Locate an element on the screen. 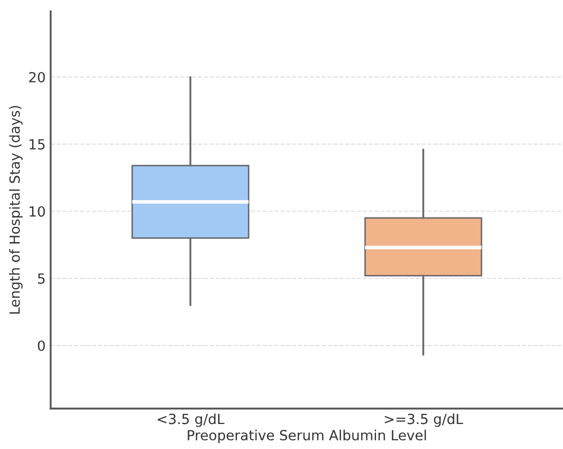 This screenshot has width=563, height=449. y-tick-label: 15 is located at coordinates (37, 144).